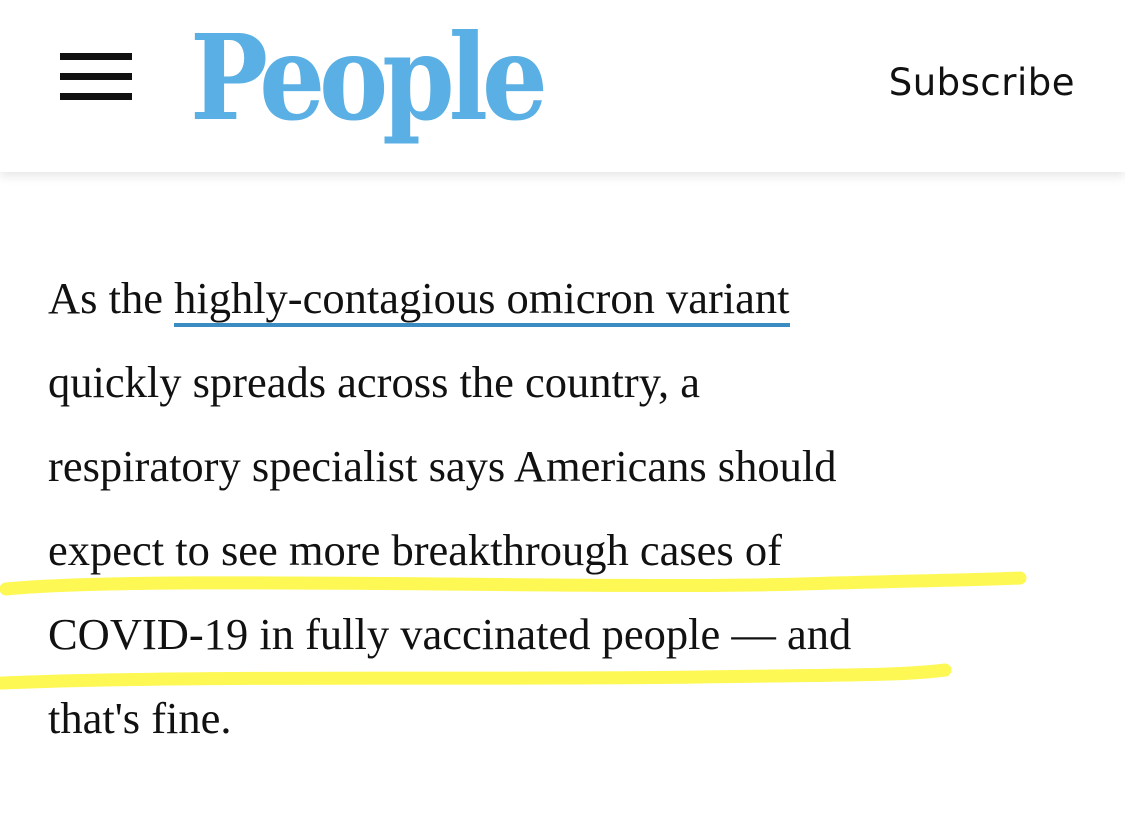 This screenshot has width=1125, height=818. Describe the element at coordinates (111, 298) in the screenshot. I see `article-text-prefix: As the` at that location.